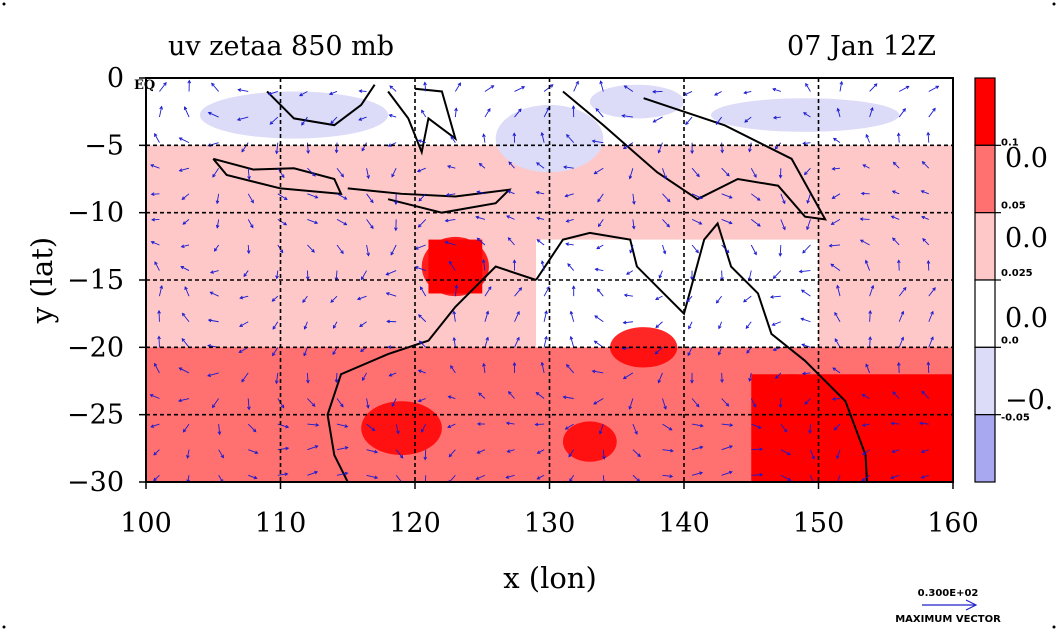 This screenshot has width=1058, height=631. Describe the element at coordinates (294, 115) in the screenshot. I see `blue-patch` at that location.